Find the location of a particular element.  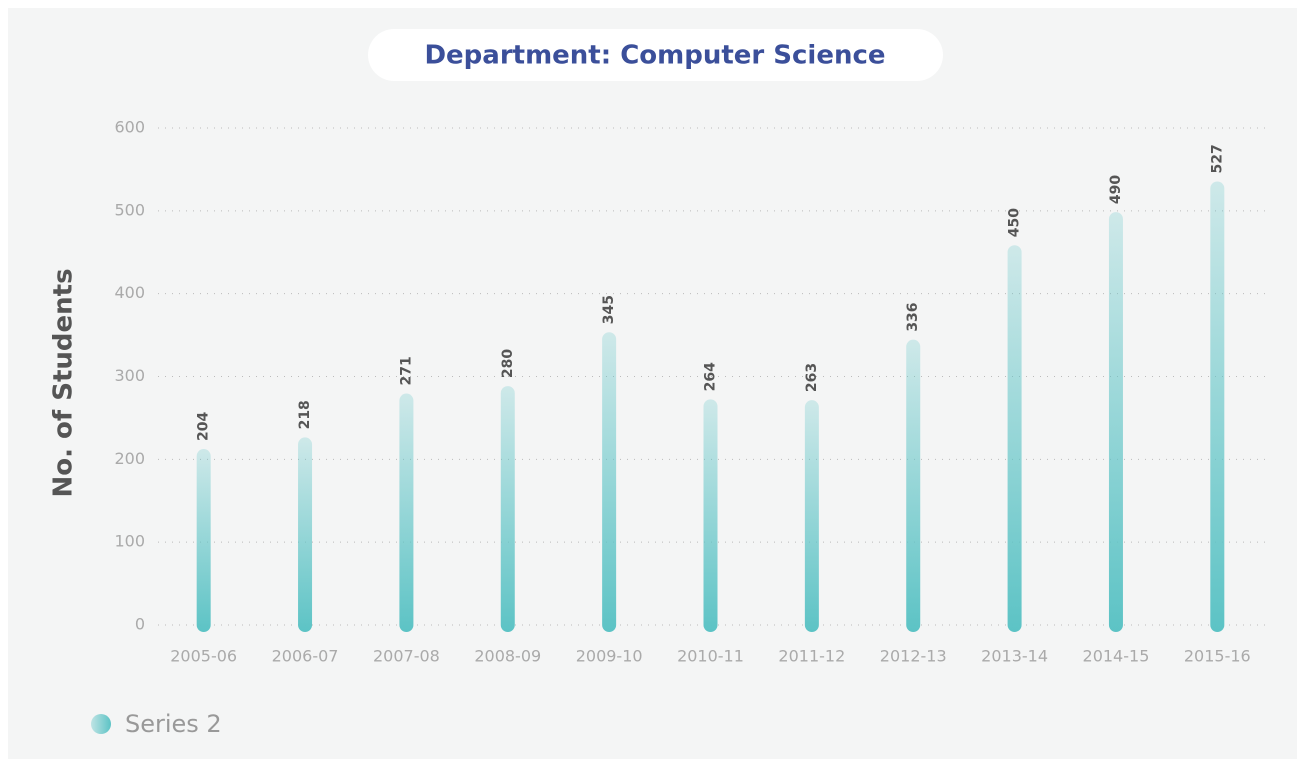

x-tick-label: 2008-09 is located at coordinates (507, 656).